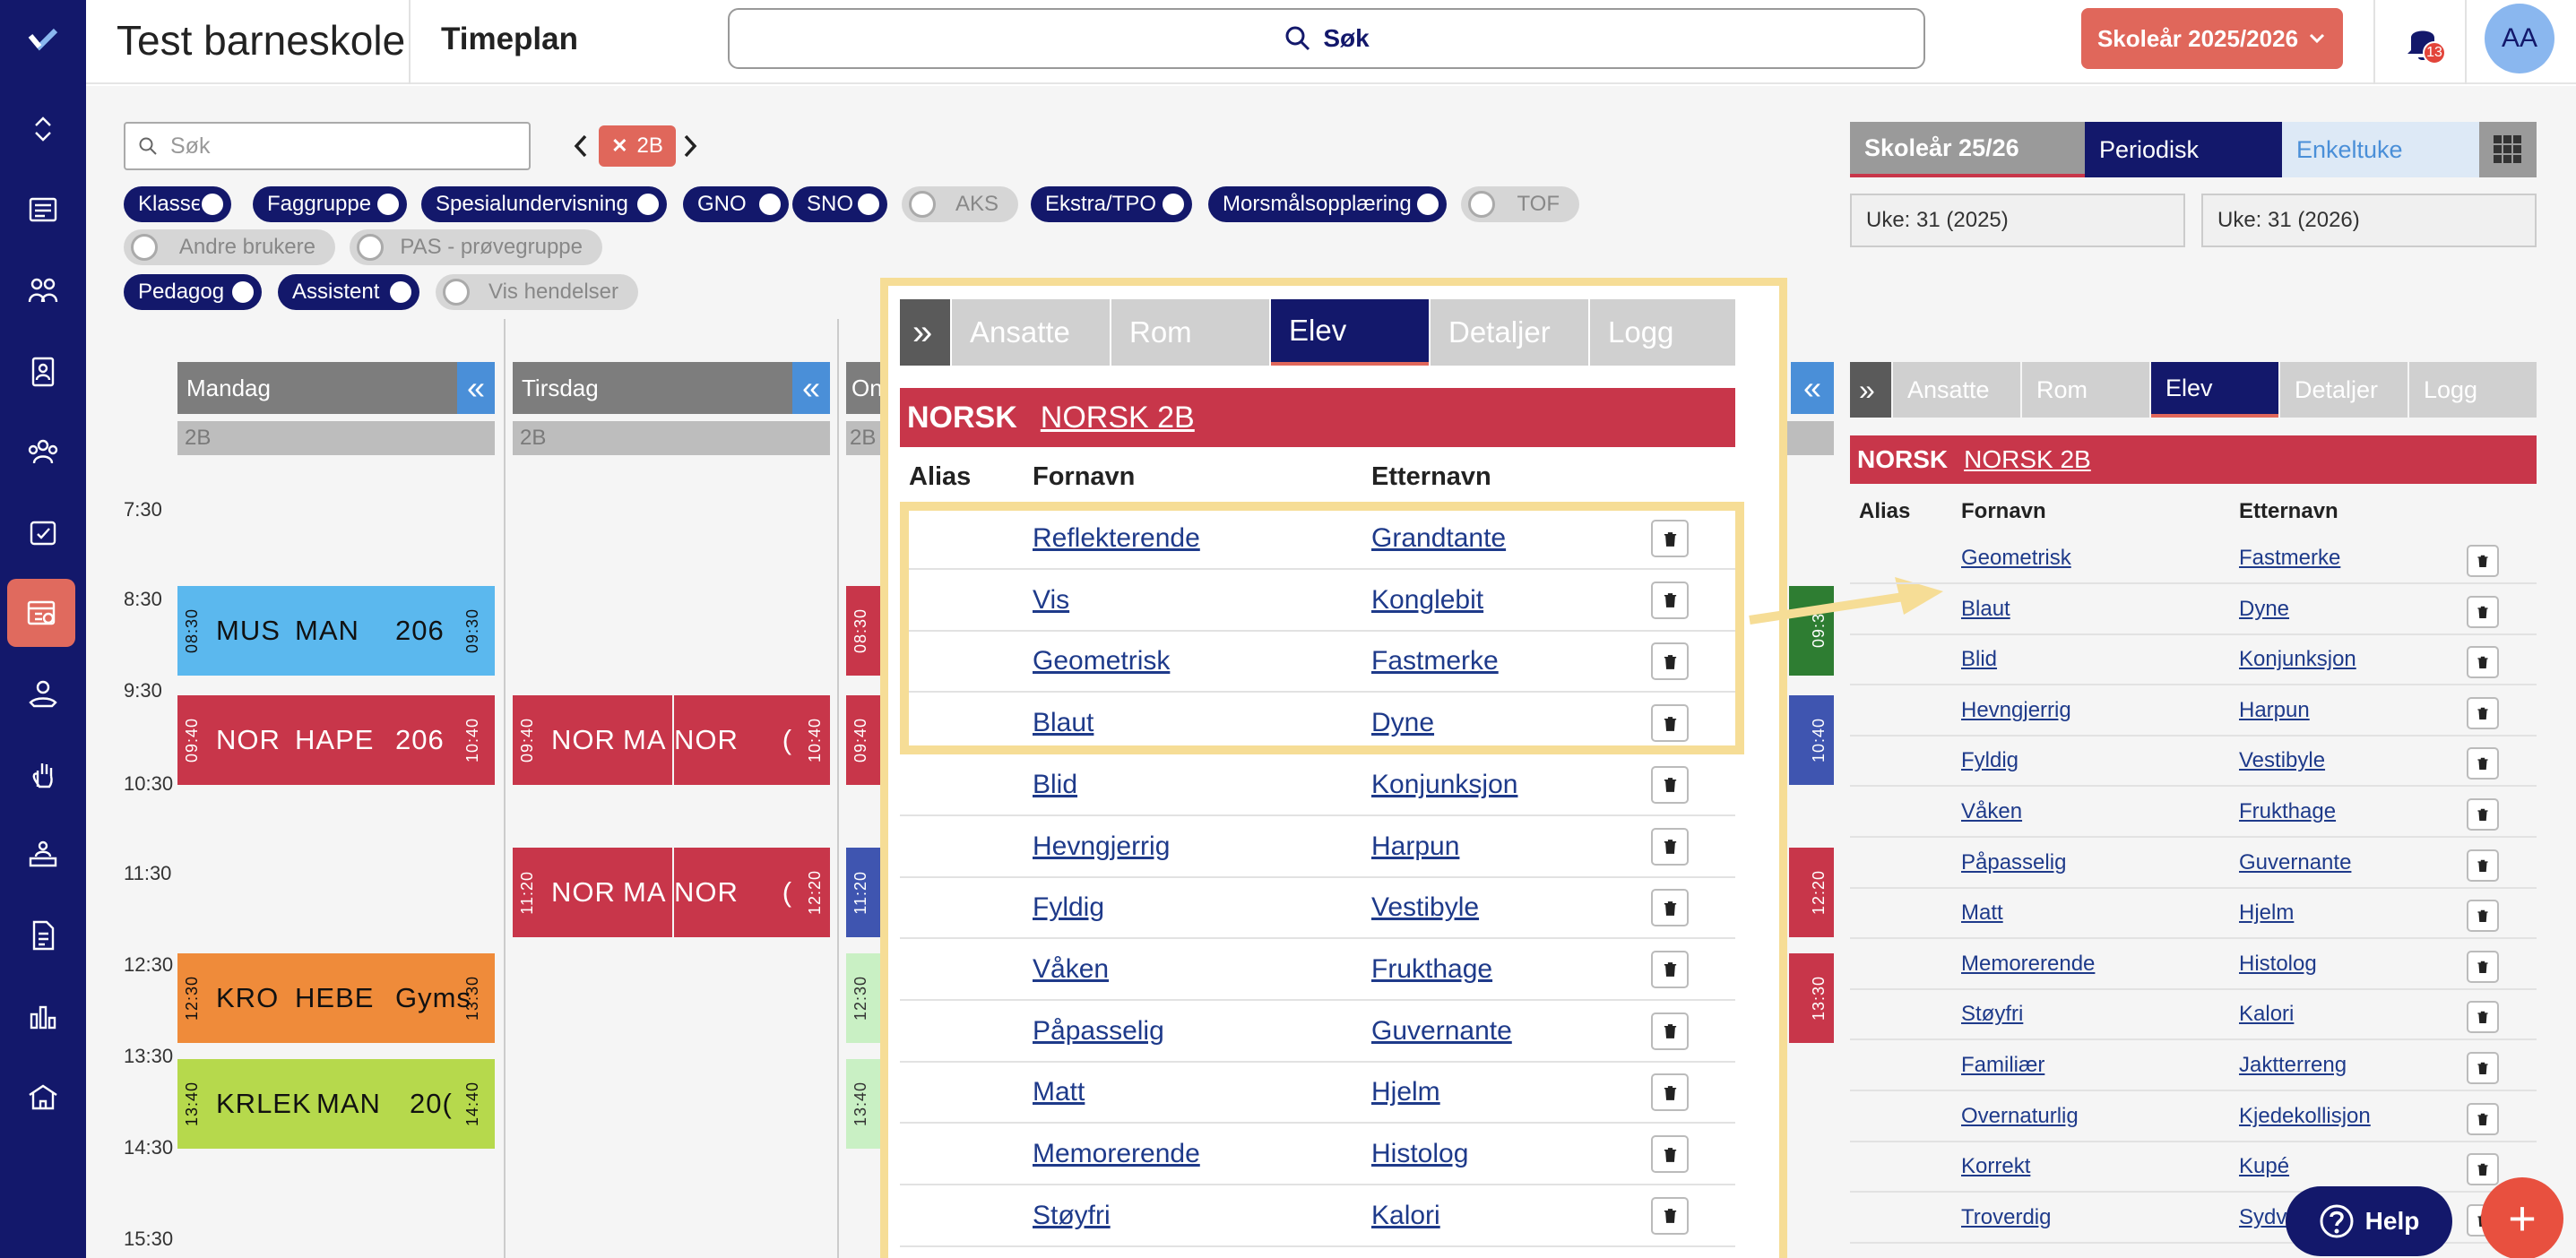  What do you see at coordinates (2003, 1065) in the screenshot?
I see `student-first-name: Familiær` at bounding box center [2003, 1065].